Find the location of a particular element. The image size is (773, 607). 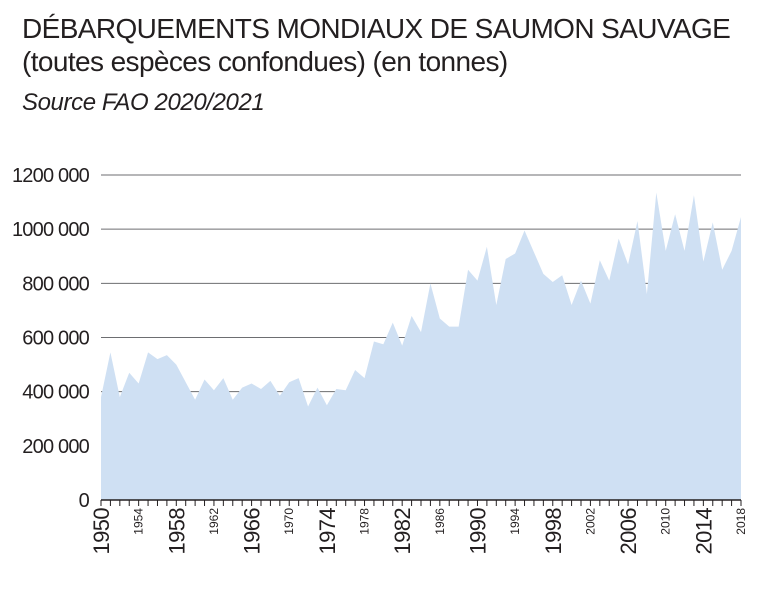

x-axis is located at coordinates (421, 502).